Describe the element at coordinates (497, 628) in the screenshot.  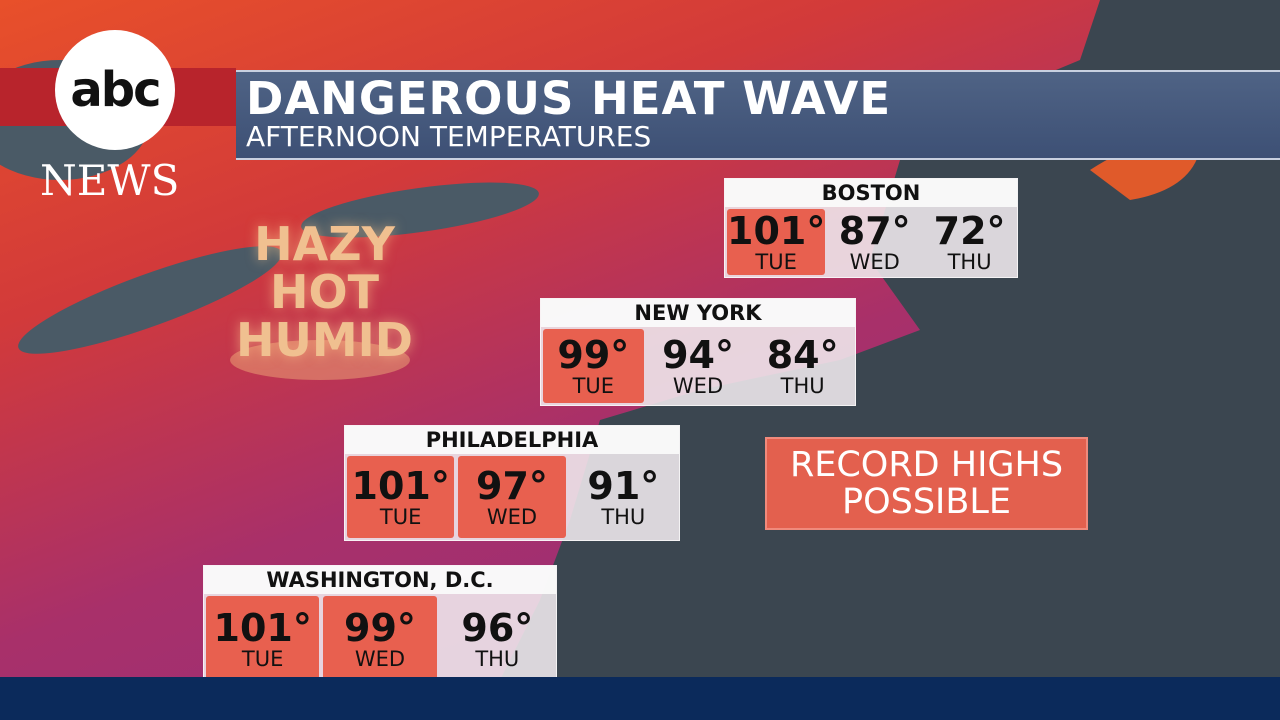
I see `temperature: 96°` at that location.